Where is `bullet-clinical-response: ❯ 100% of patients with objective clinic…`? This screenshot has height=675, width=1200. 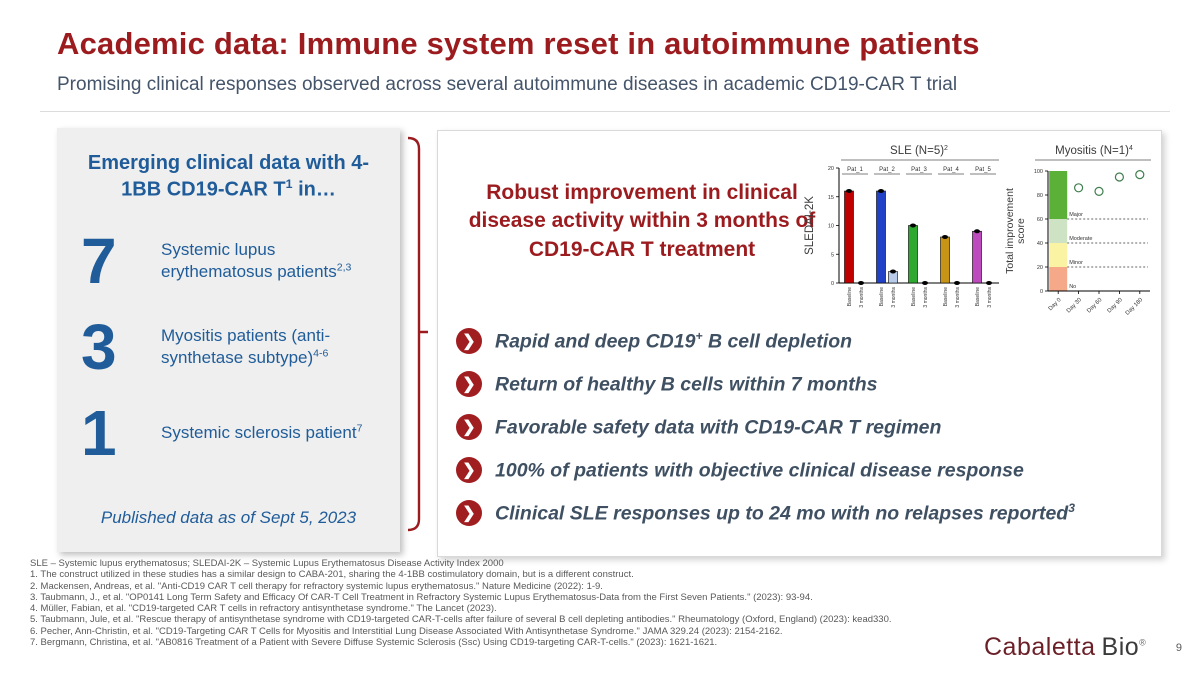 bullet-clinical-response: ❯ 100% of patients with objective clinic… is located at coordinates (801, 470).